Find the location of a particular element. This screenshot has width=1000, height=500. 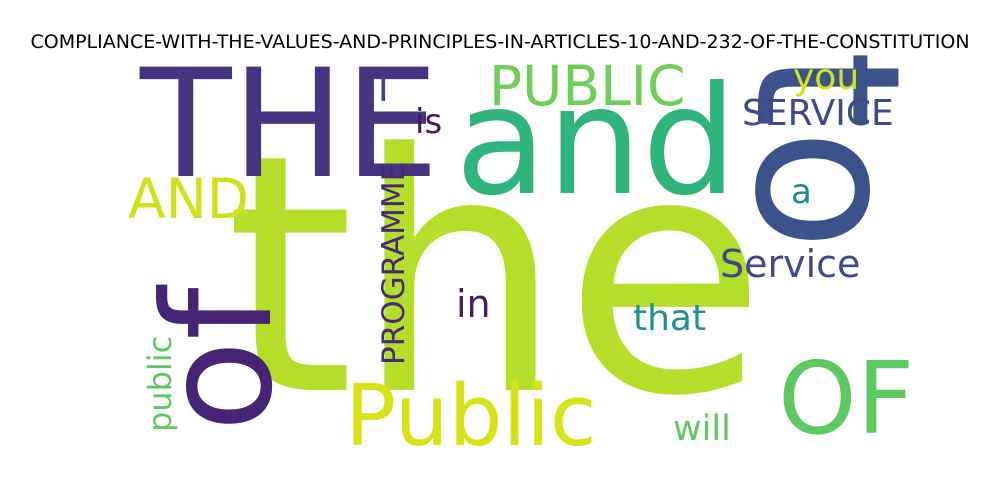

word-public: public is located at coordinates (160, 384).